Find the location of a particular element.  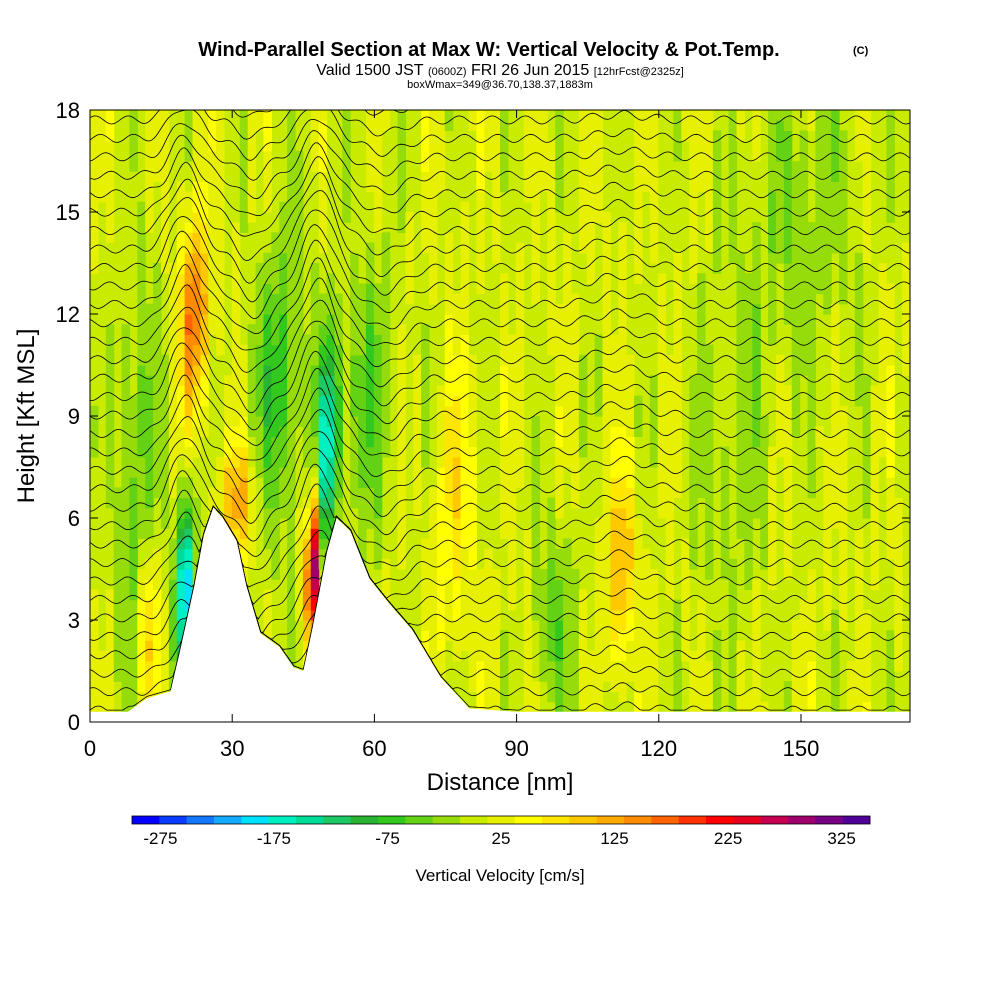

y-tick-label: 9 is located at coordinates (74, 416).